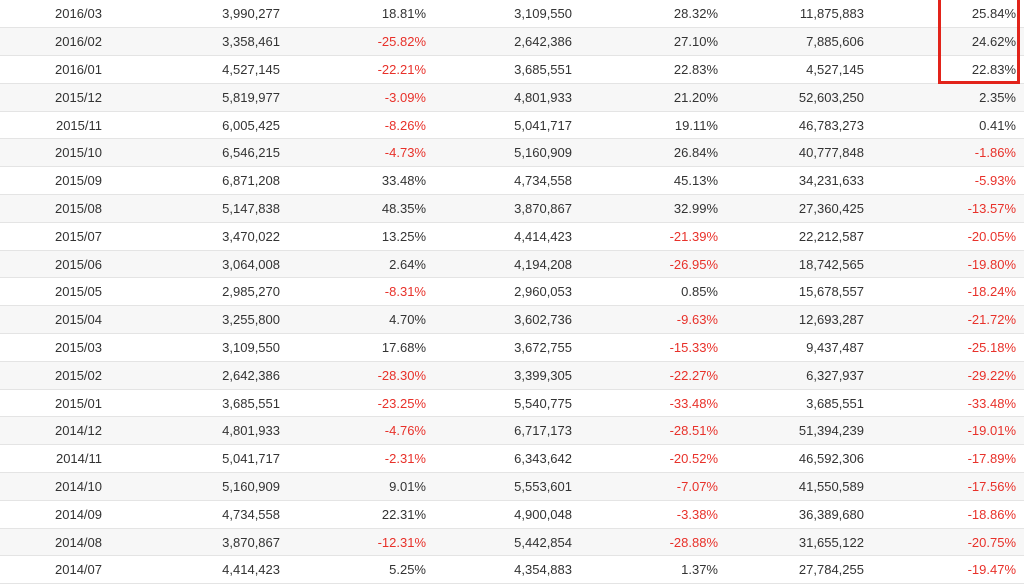 The image size is (1024, 584). What do you see at coordinates (200, 208) in the screenshot?
I see `value-cell: 5,147,838` at bounding box center [200, 208].